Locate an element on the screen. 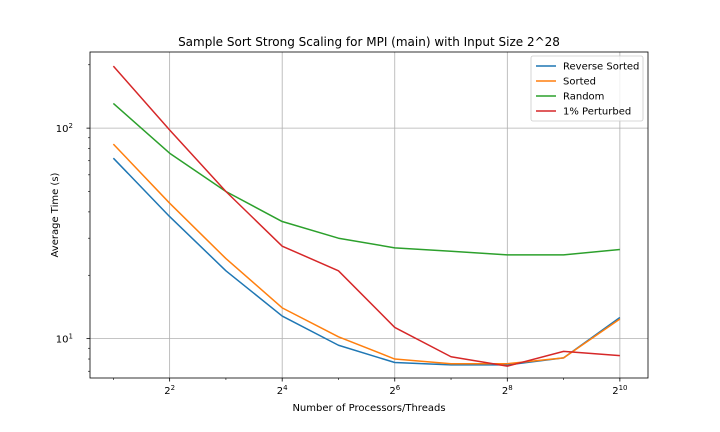 The width and height of the screenshot is (720, 432). x-tick-exponent: 6 is located at coordinates (398, 388).